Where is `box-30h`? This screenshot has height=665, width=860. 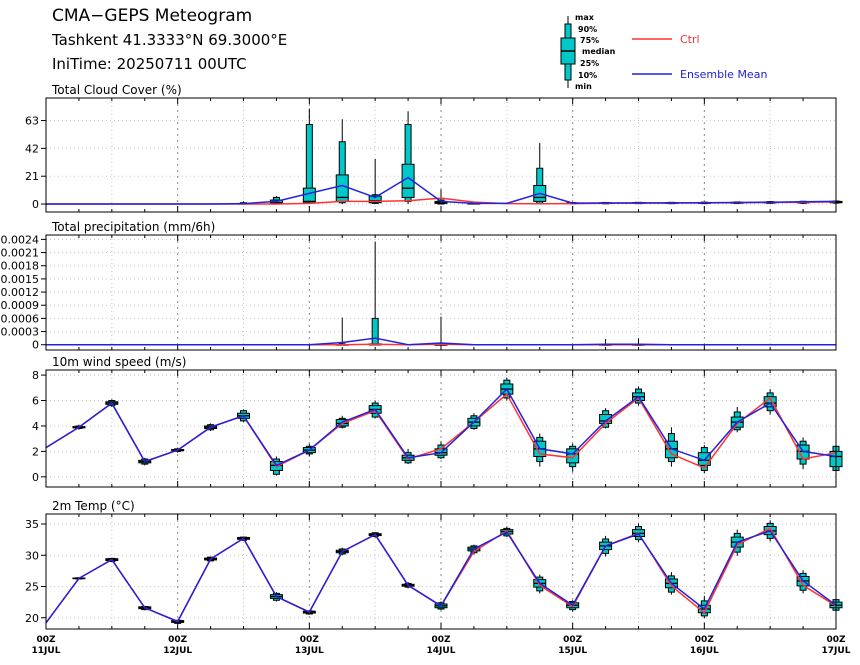 box-30h is located at coordinates (211, 559).